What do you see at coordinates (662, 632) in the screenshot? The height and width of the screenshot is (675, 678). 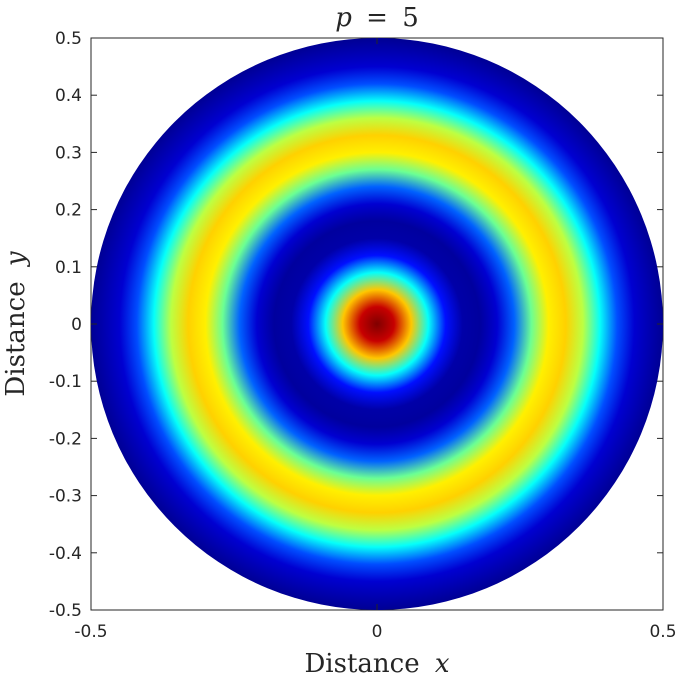 I see `x-tick-label: 0.5` at bounding box center [662, 632].